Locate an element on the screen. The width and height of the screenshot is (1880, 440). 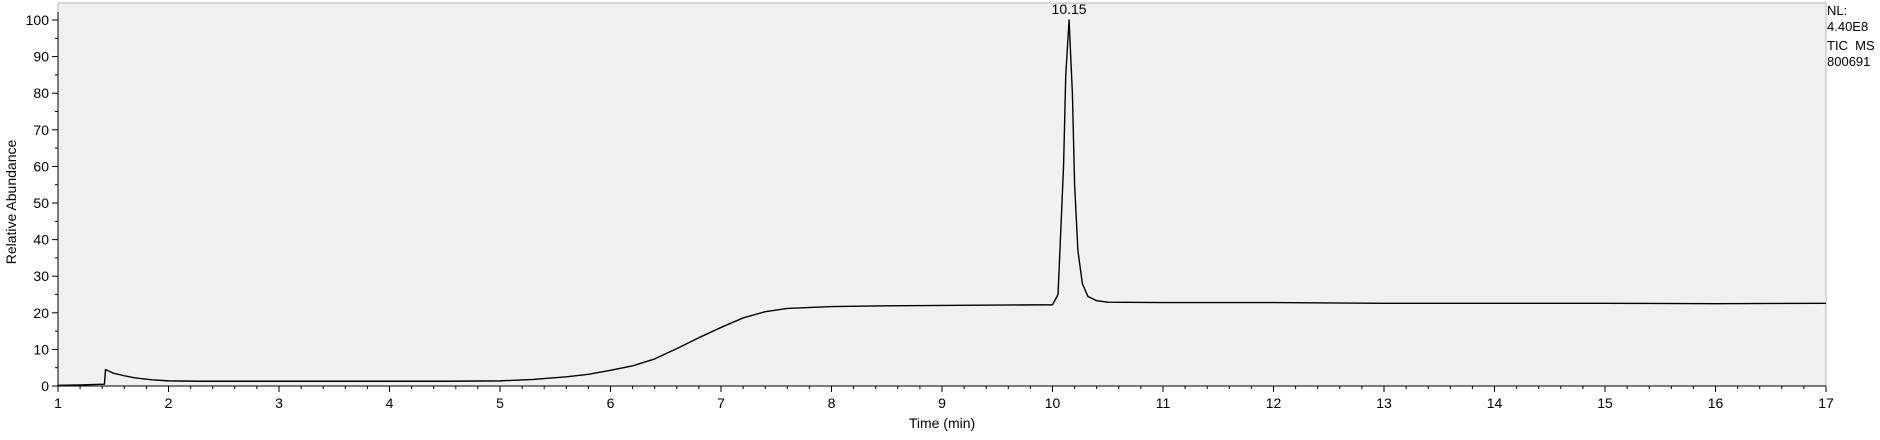
y-tick-label: 100 is located at coordinates (38, 20).